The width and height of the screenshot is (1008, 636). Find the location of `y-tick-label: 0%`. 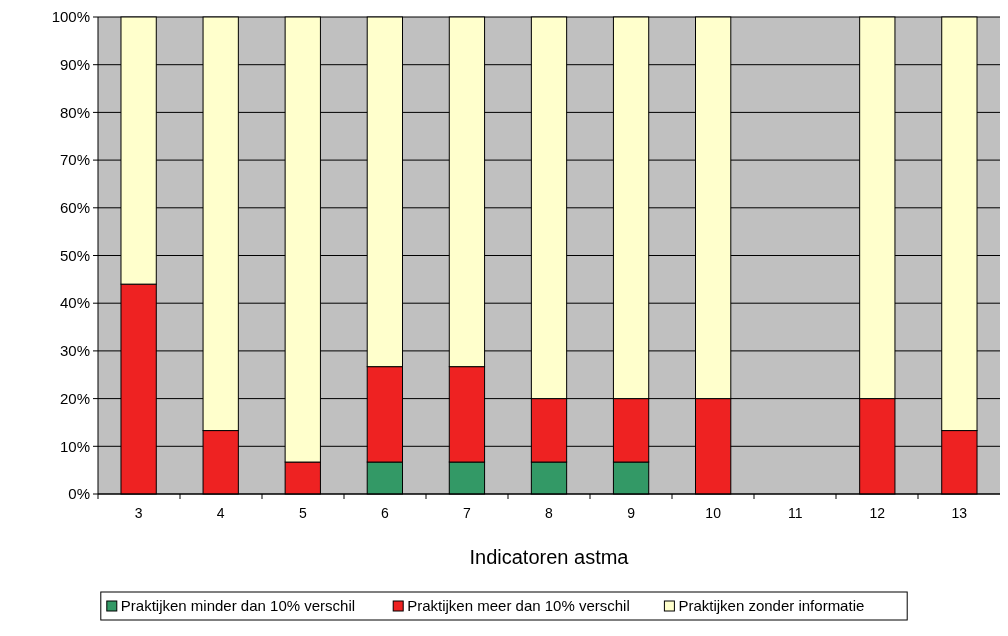

y-tick-label: 0% is located at coordinates (79, 494).